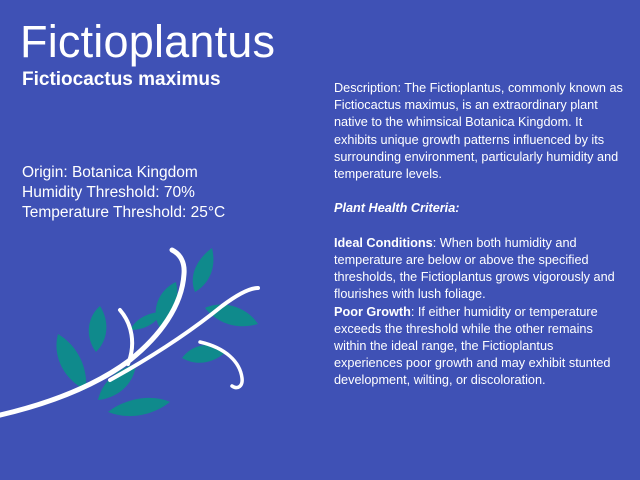 Image resolution: width=640 pixels, height=480 pixels. Describe the element at coordinates (397, 208) in the screenshot. I see `health-criteria-heading: Plant Health Criteria:` at that location.